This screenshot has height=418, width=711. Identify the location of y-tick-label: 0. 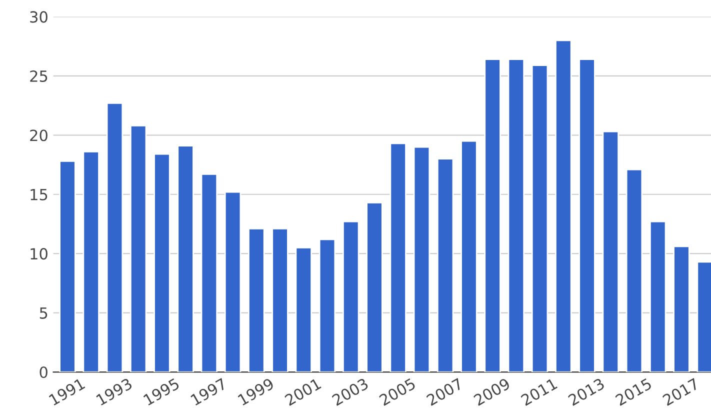
(44, 372).